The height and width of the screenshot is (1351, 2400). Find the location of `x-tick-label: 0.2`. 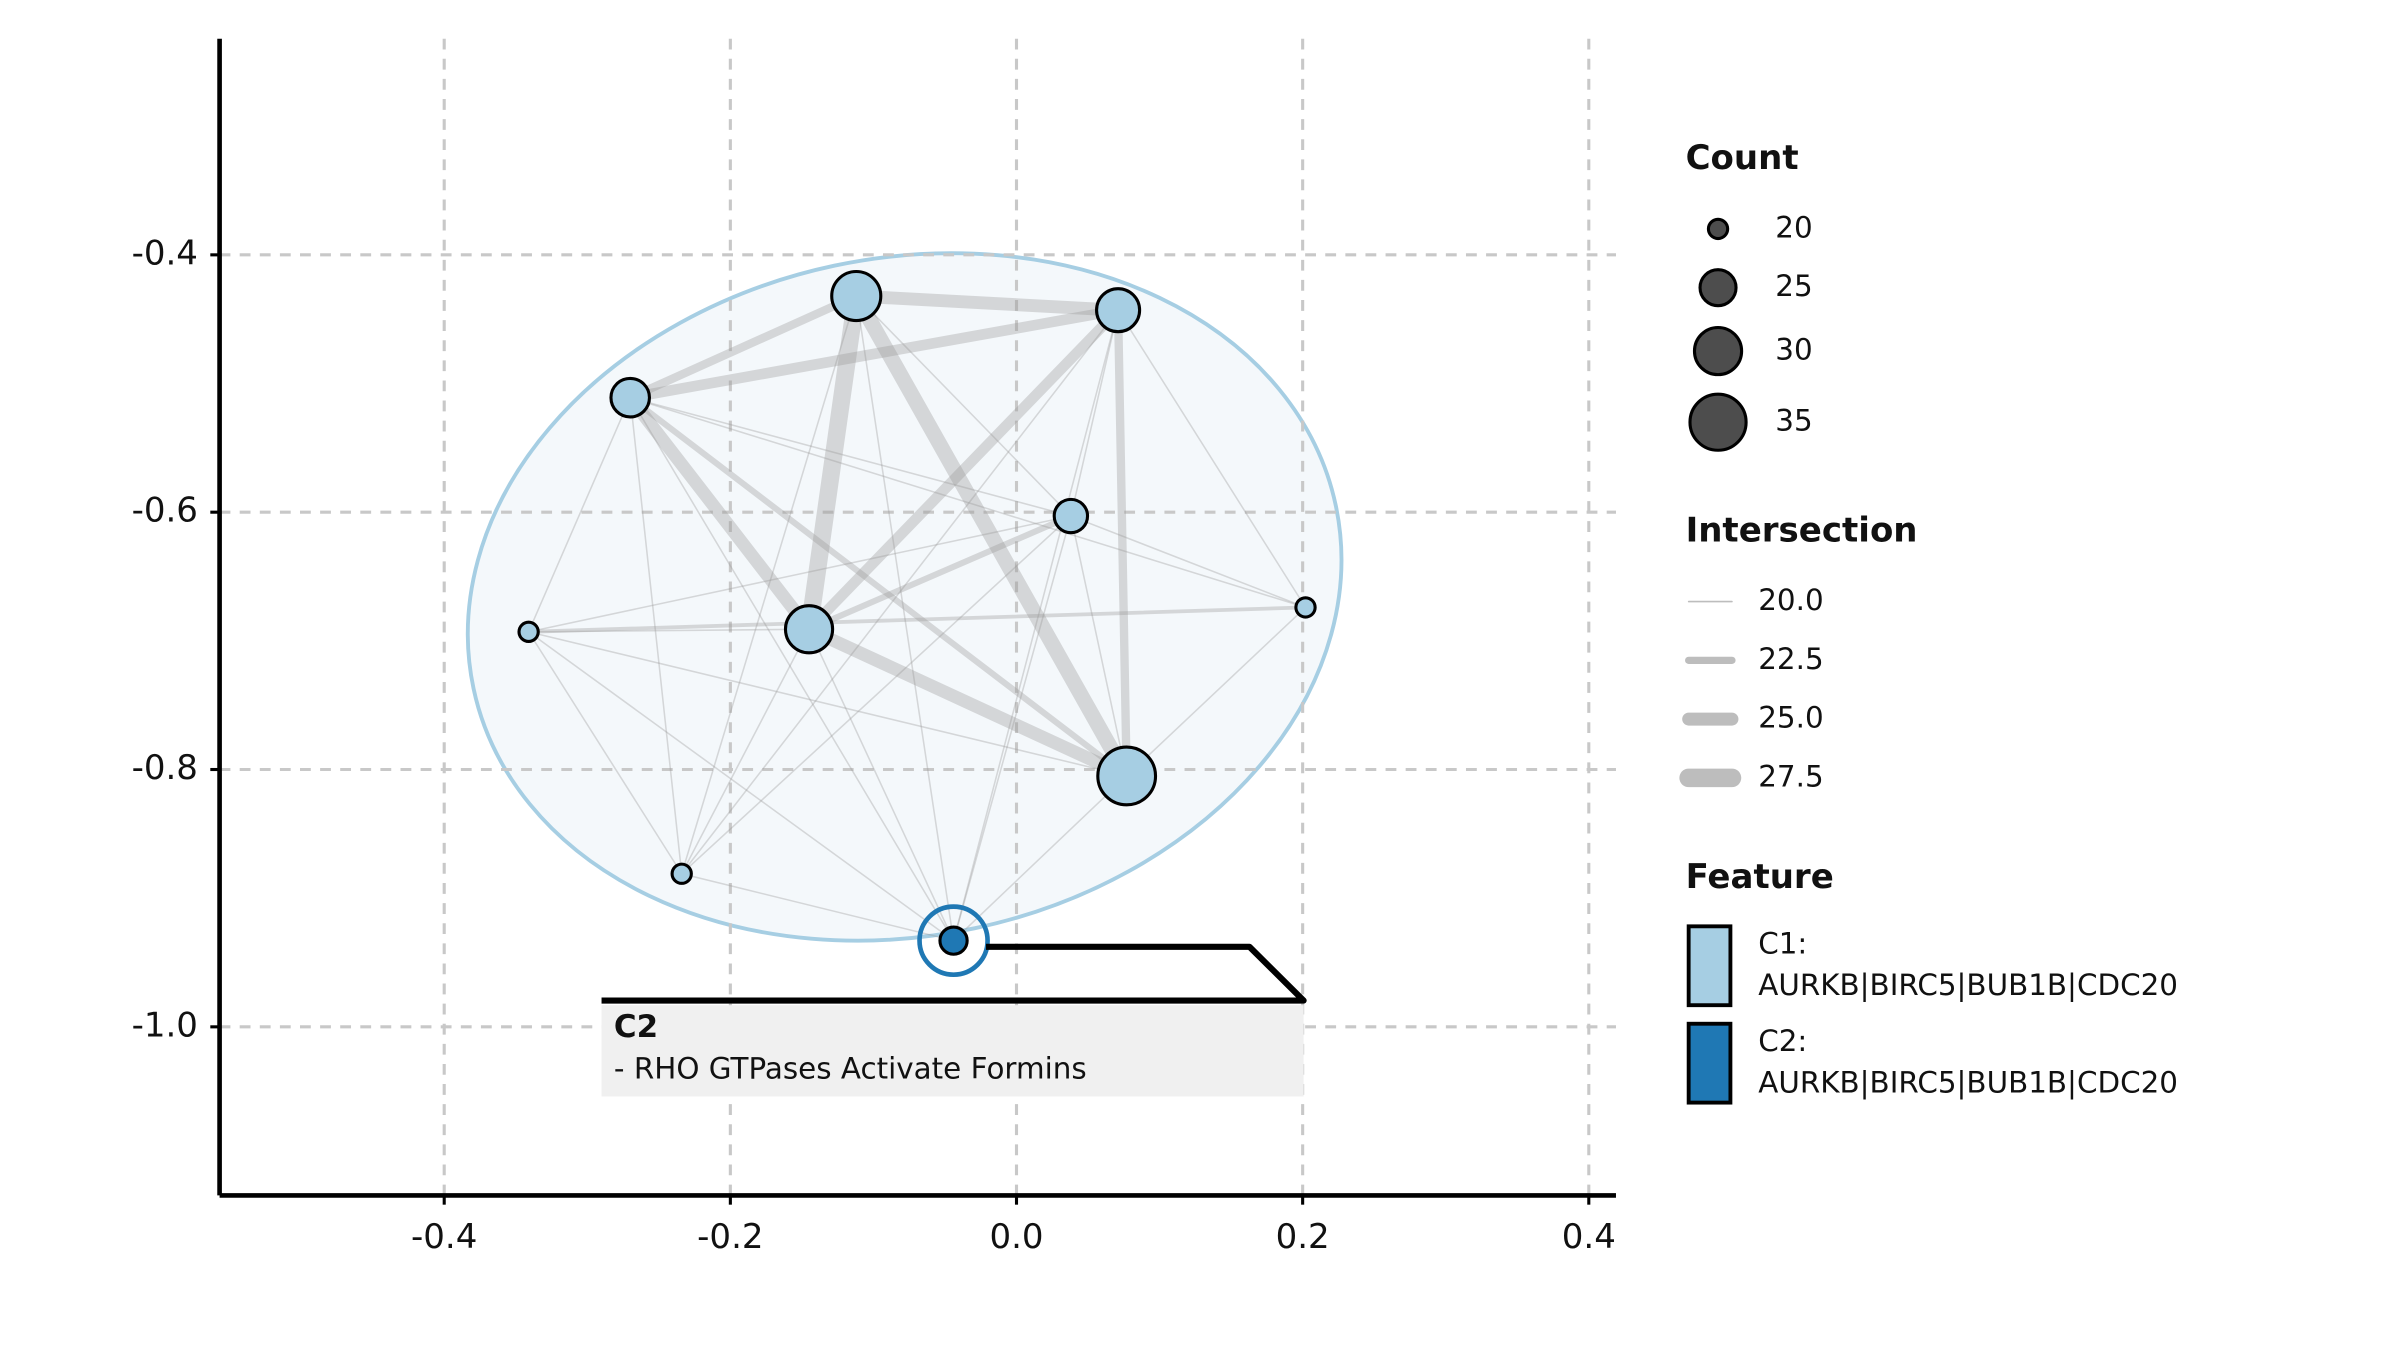

x-tick-label: 0.2 is located at coordinates (1303, 1237).